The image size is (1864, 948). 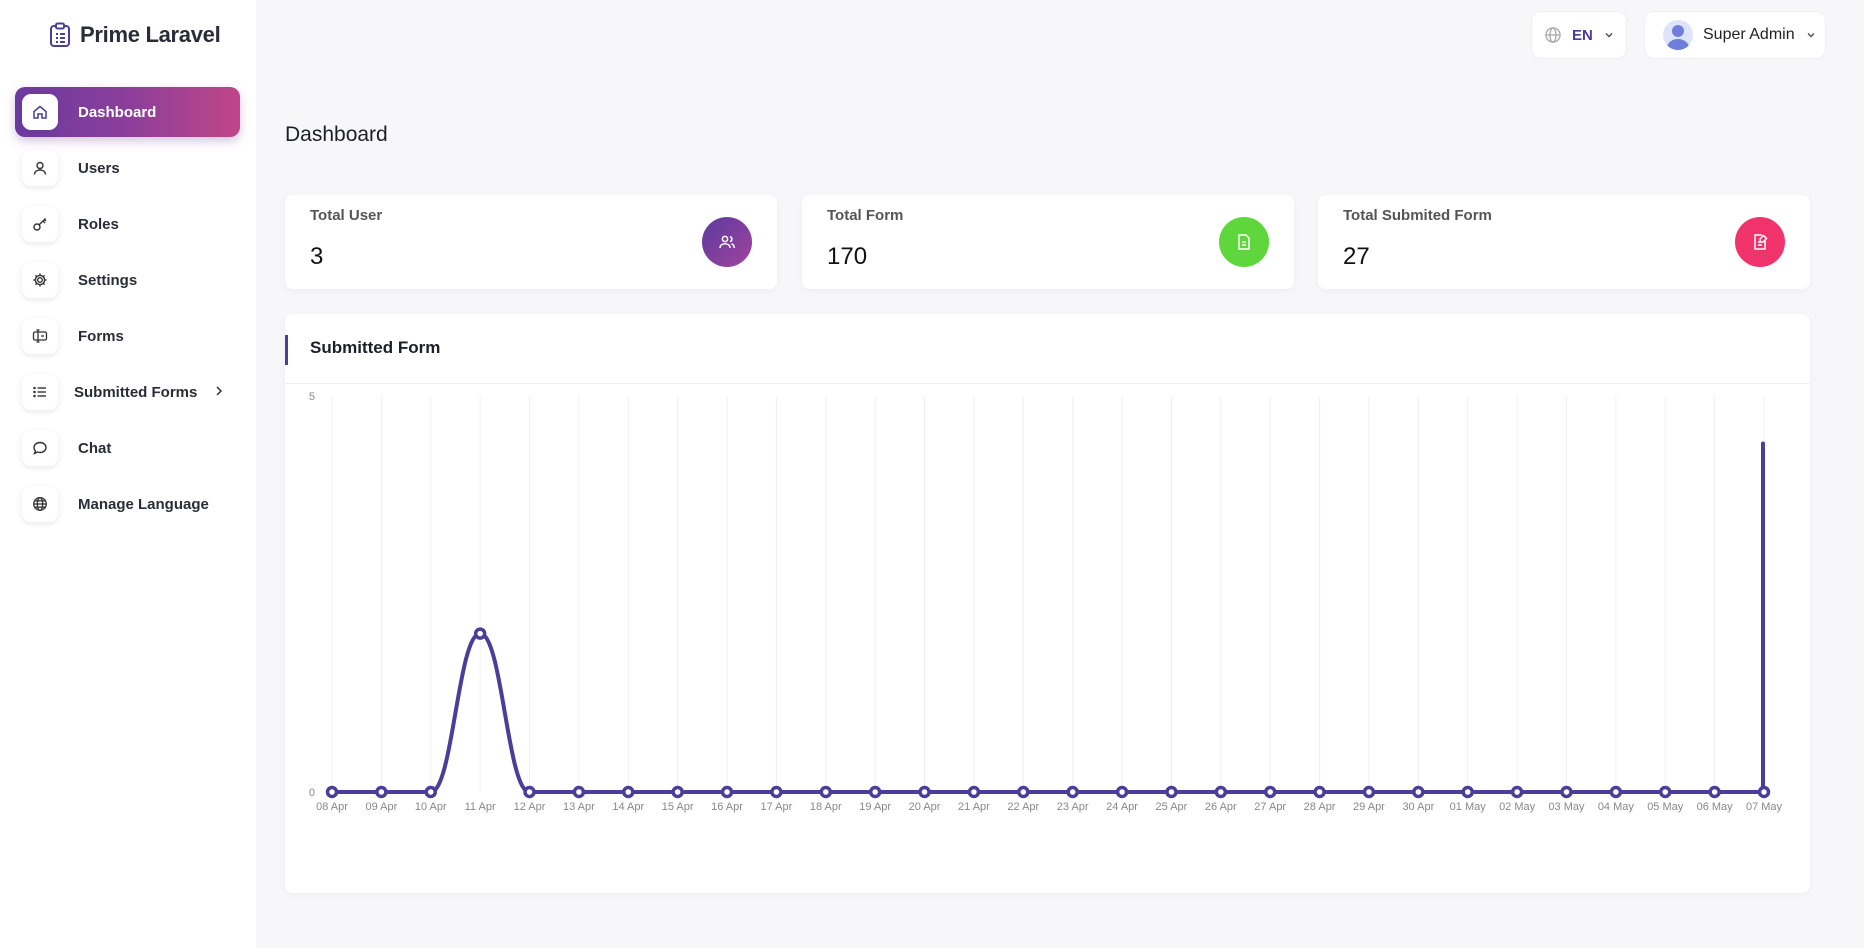 What do you see at coordinates (375, 347) in the screenshot?
I see `chart-title: Submitted Form` at bounding box center [375, 347].